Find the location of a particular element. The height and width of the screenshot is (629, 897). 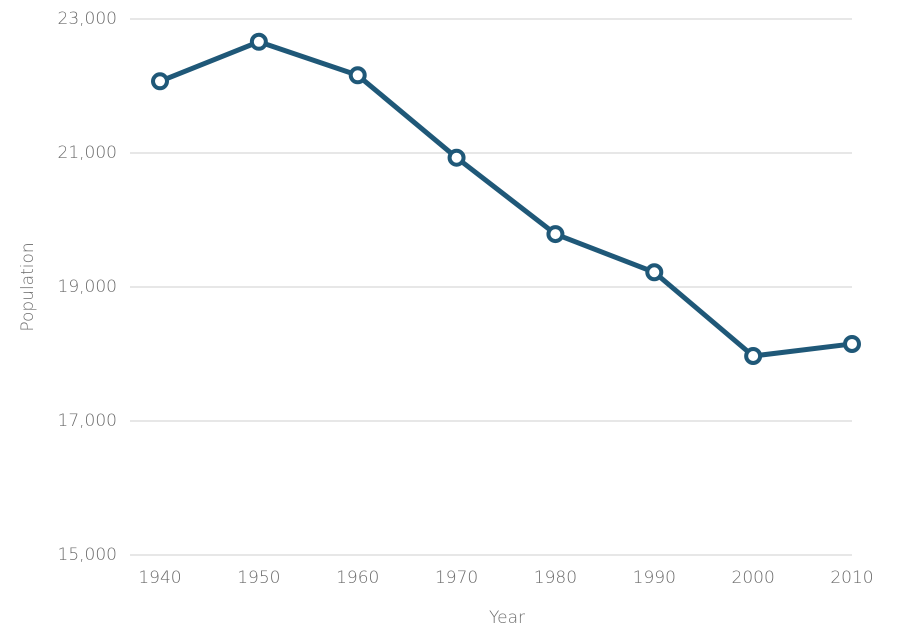

y-axis-label: Population is located at coordinates (28, 286).